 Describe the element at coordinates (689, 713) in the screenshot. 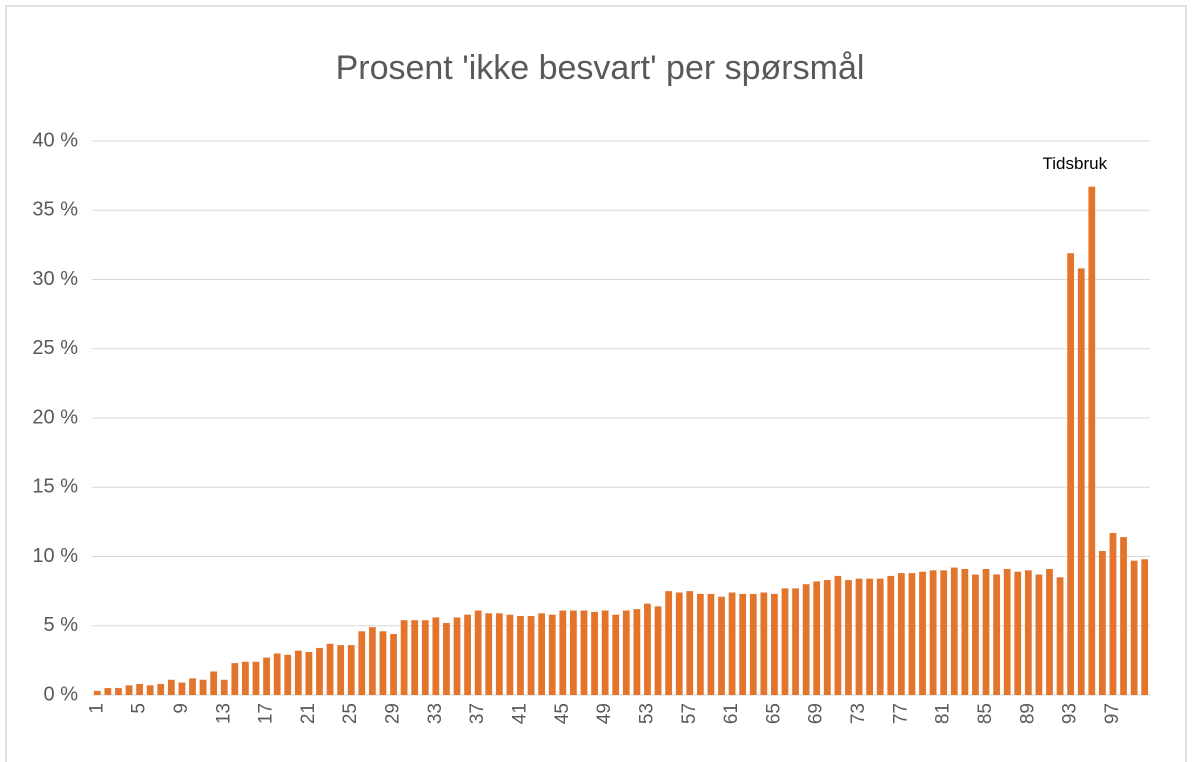

I see `x-tick-label: 57` at that location.